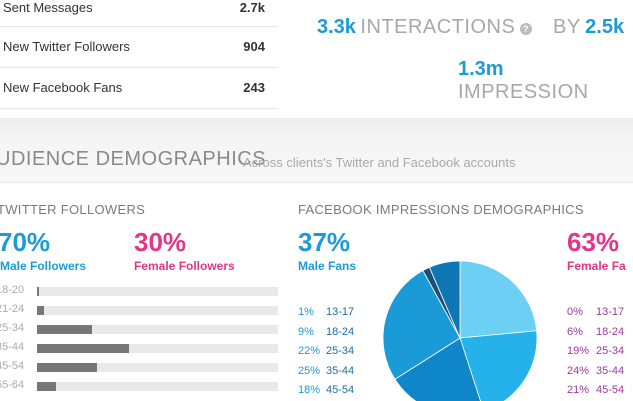 The image size is (633, 401). What do you see at coordinates (12, 385) in the screenshot?
I see `twitter-age-label: 55-64` at bounding box center [12, 385].